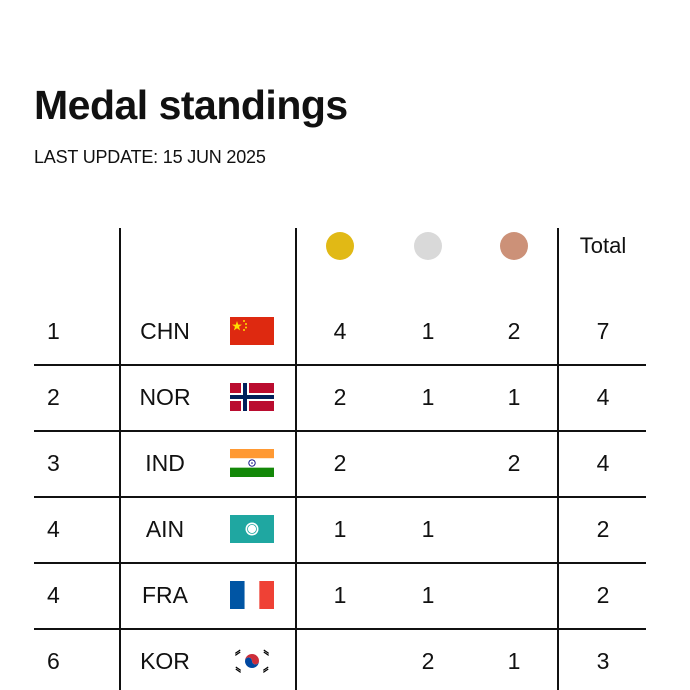 This screenshot has height=690, width=690. I want to click on gold-medal-icon, so click(340, 246).